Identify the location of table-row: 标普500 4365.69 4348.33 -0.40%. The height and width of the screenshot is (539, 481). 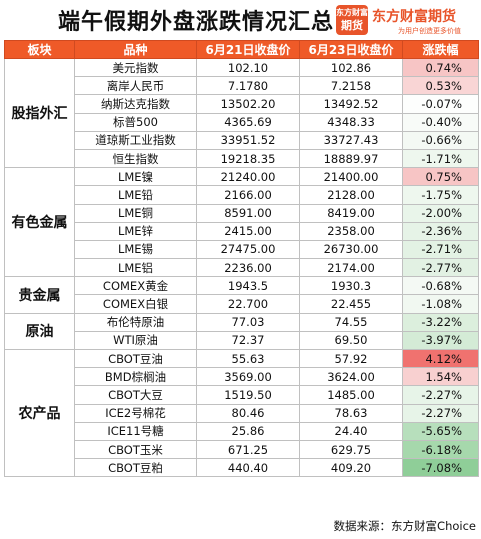
(242, 122).